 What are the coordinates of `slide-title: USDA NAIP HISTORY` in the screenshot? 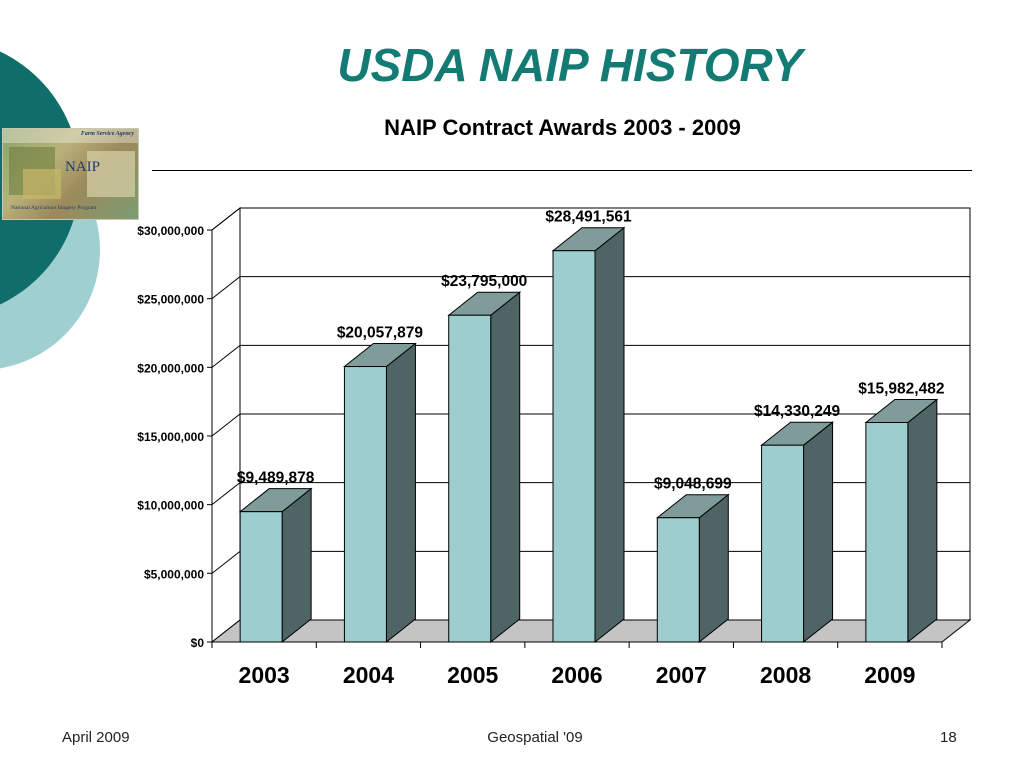 It's located at (570, 65).